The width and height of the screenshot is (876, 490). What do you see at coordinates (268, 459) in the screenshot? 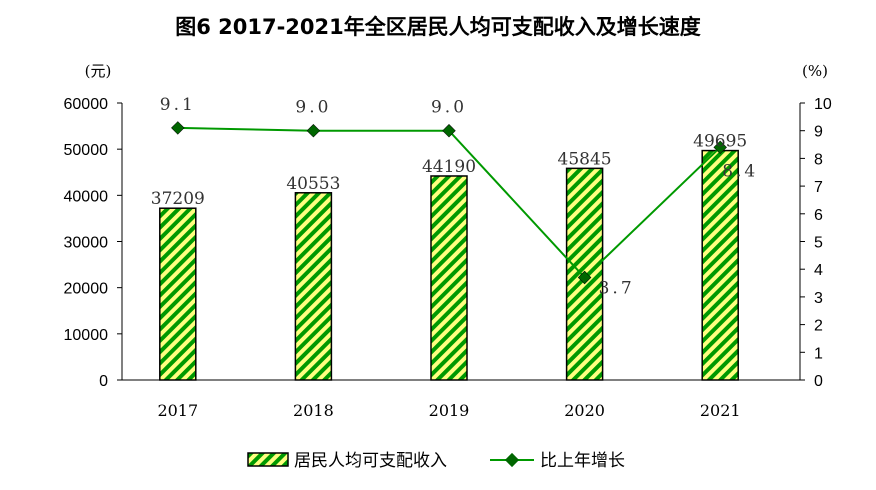
I see `legend-bar-swatch` at bounding box center [268, 459].